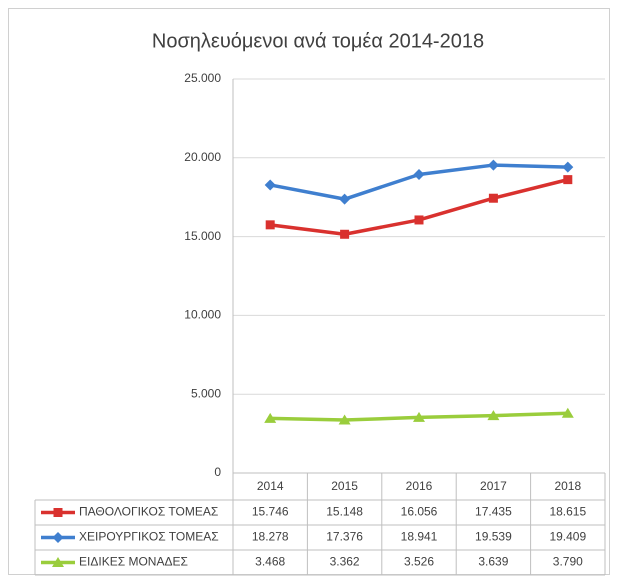 This screenshot has width=619, height=580. What do you see at coordinates (493, 486) in the screenshot?
I see `x-tick-label: 2017` at bounding box center [493, 486].